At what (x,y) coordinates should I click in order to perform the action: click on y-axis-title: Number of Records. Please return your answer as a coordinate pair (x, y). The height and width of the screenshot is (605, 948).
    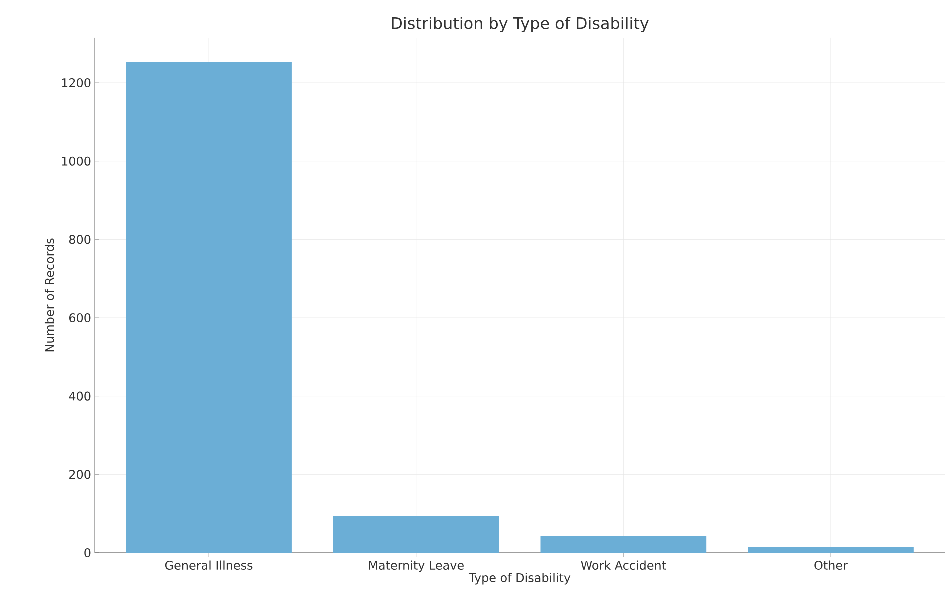
    Looking at the image, I should click on (49, 295).